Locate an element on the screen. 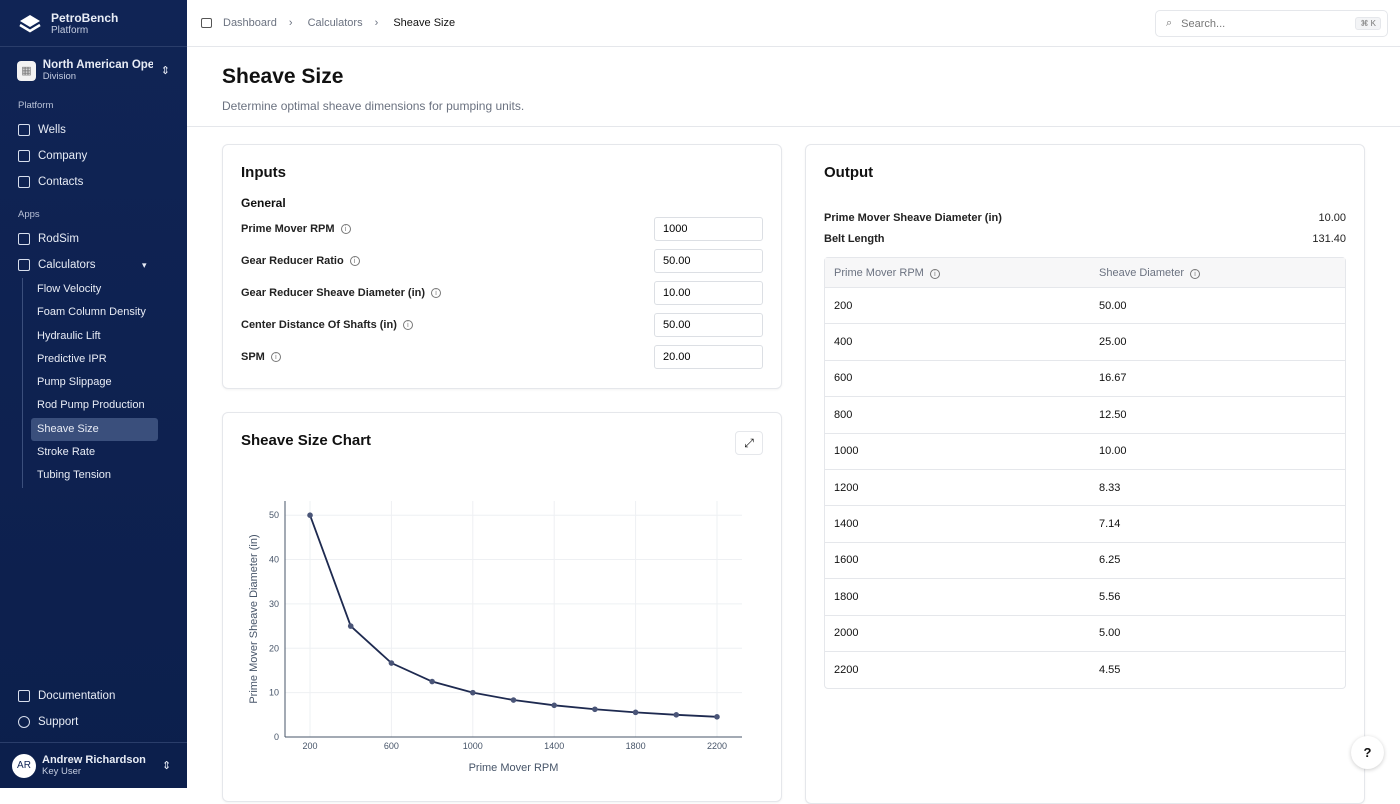 Image resolution: width=1400 pixels, height=804 pixels. y-tick-label: 50 is located at coordinates (274, 515).